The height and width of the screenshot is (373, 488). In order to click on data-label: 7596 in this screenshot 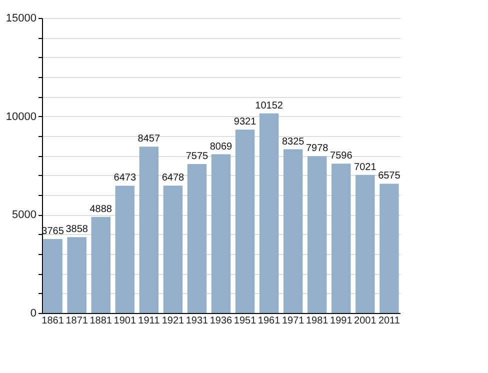, I will do `click(341, 156)`.